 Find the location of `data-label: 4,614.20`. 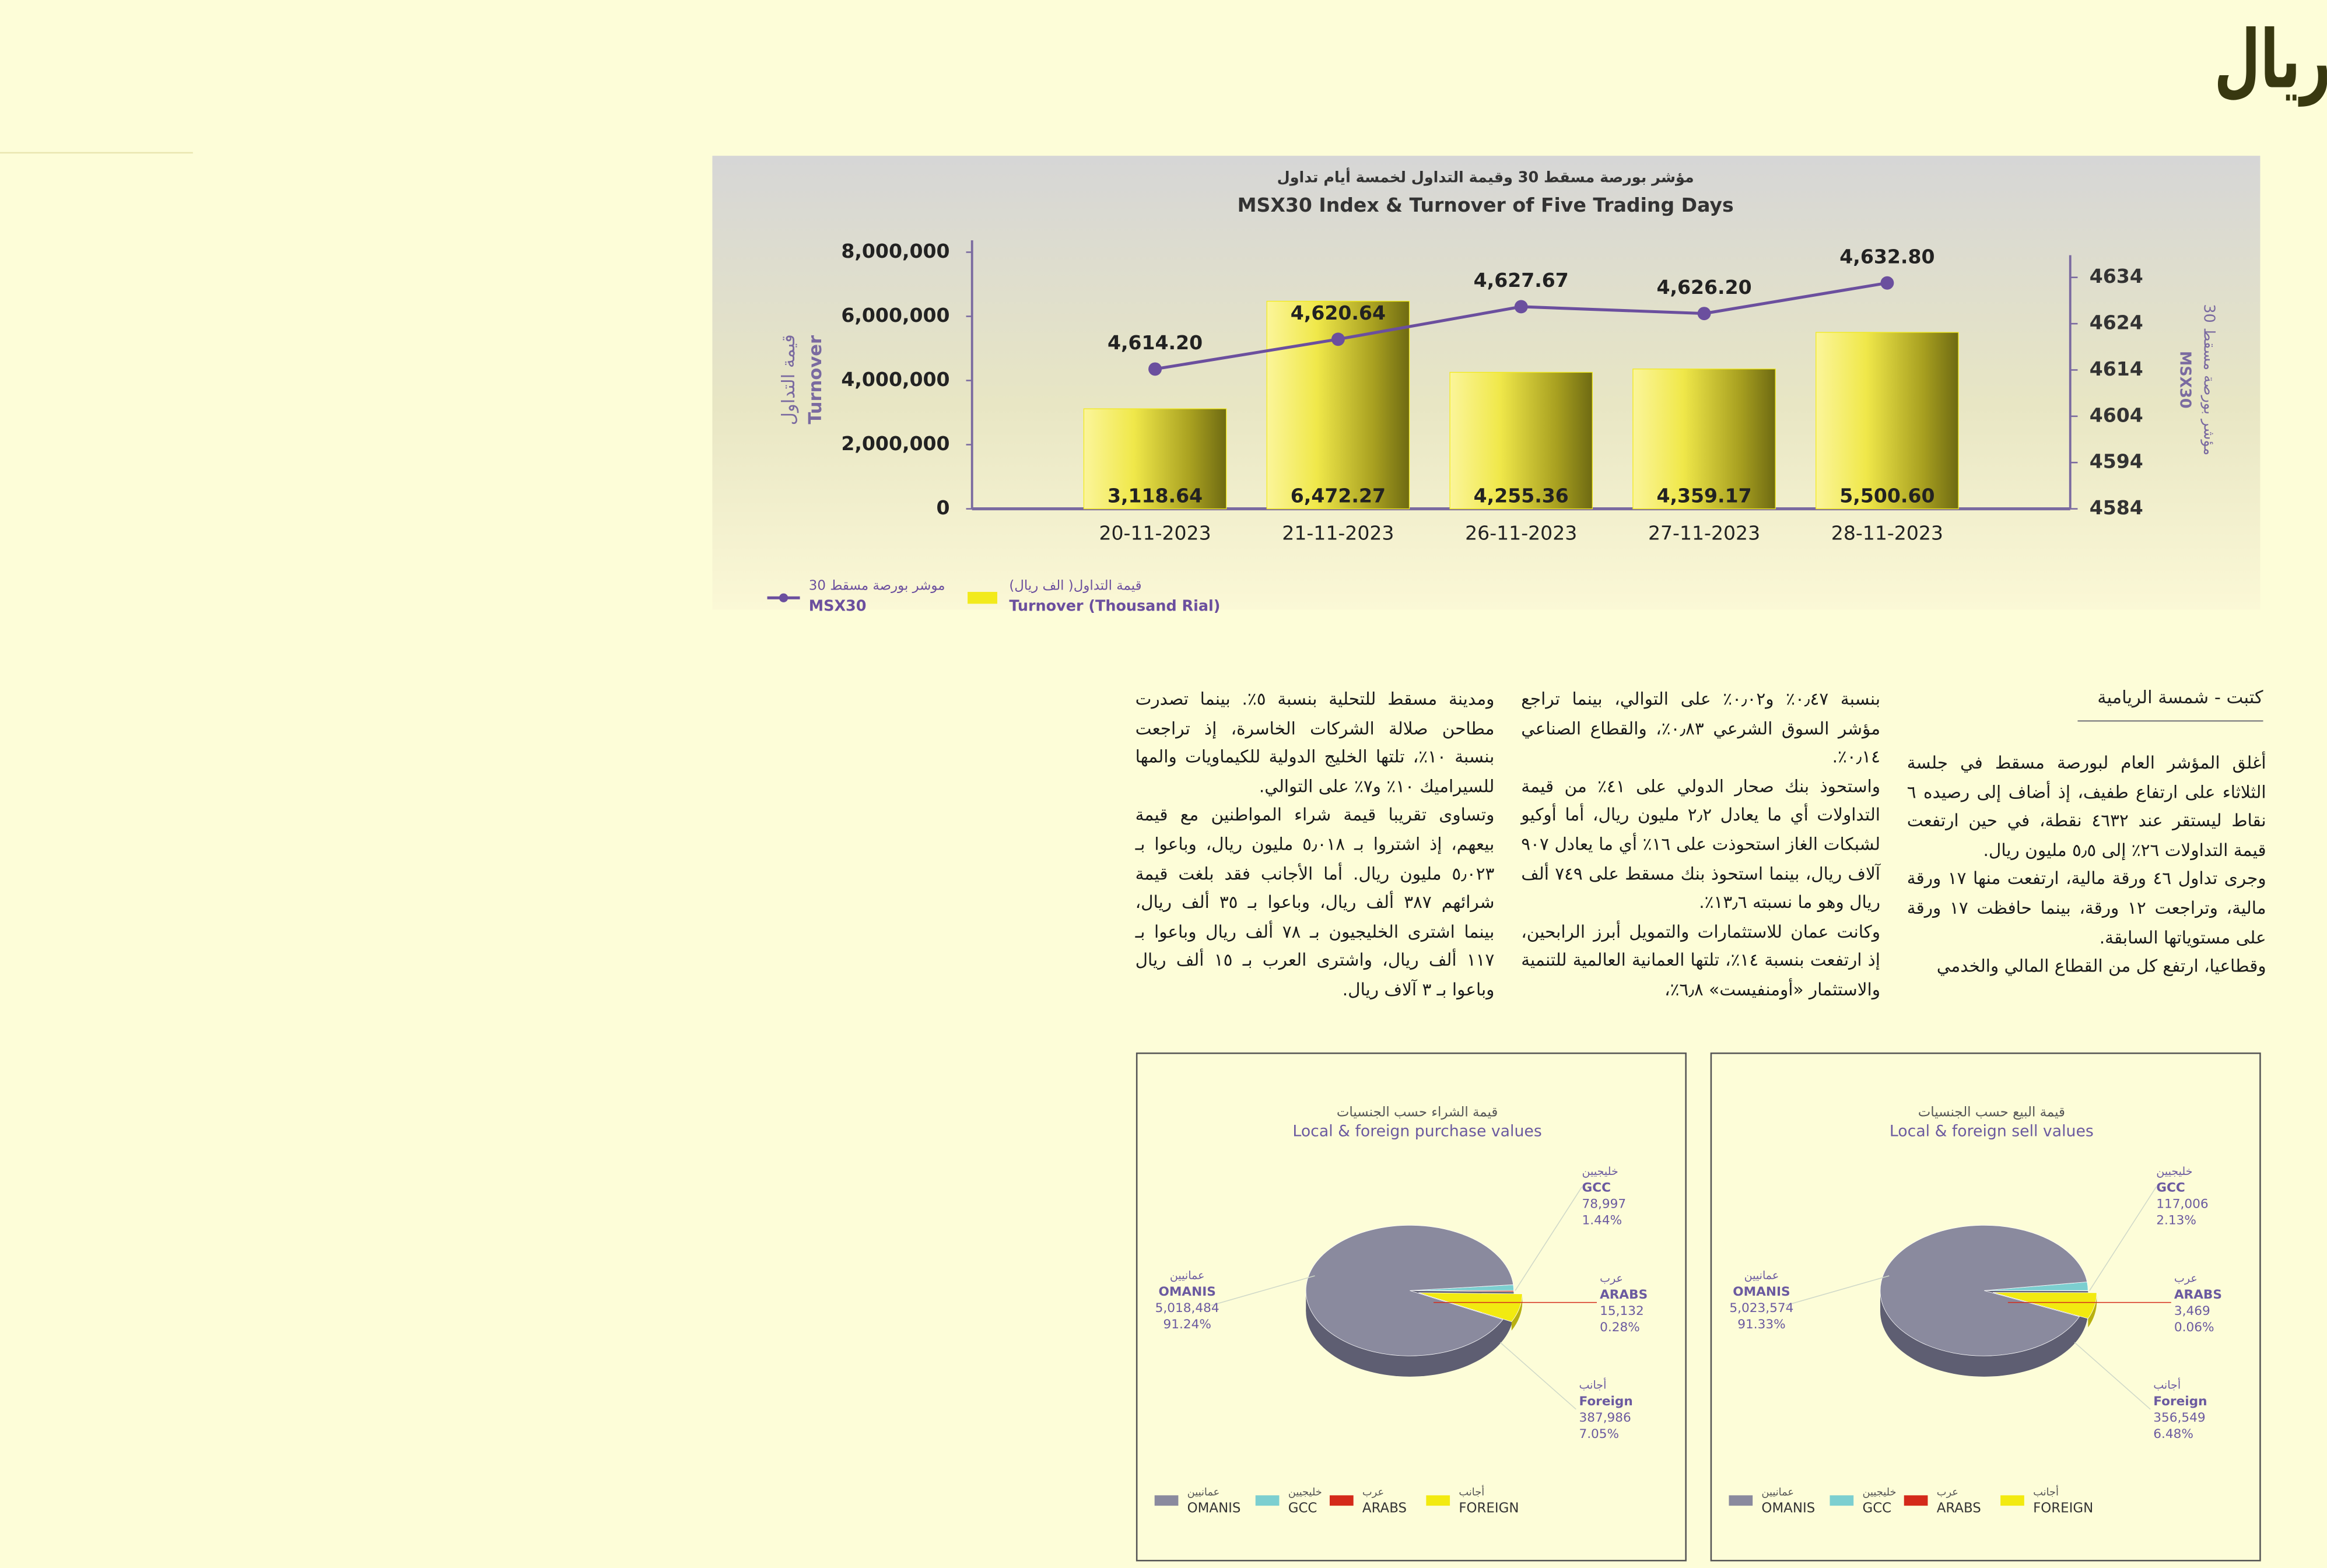

data-label: 4,614.20 is located at coordinates (1155, 342).